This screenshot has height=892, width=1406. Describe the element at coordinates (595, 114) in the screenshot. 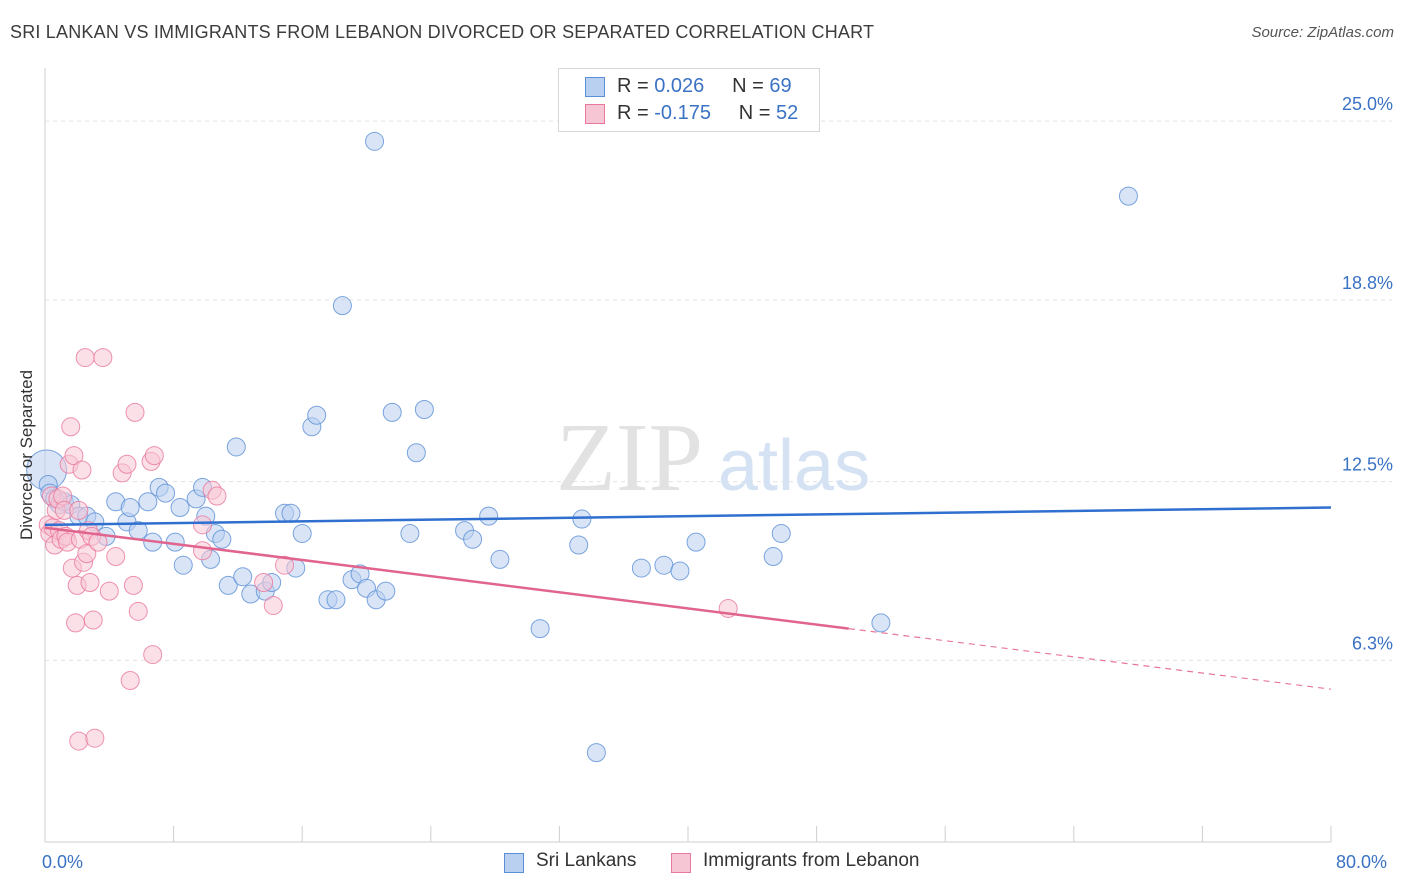

I see `legend-swatch-pink` at that location.